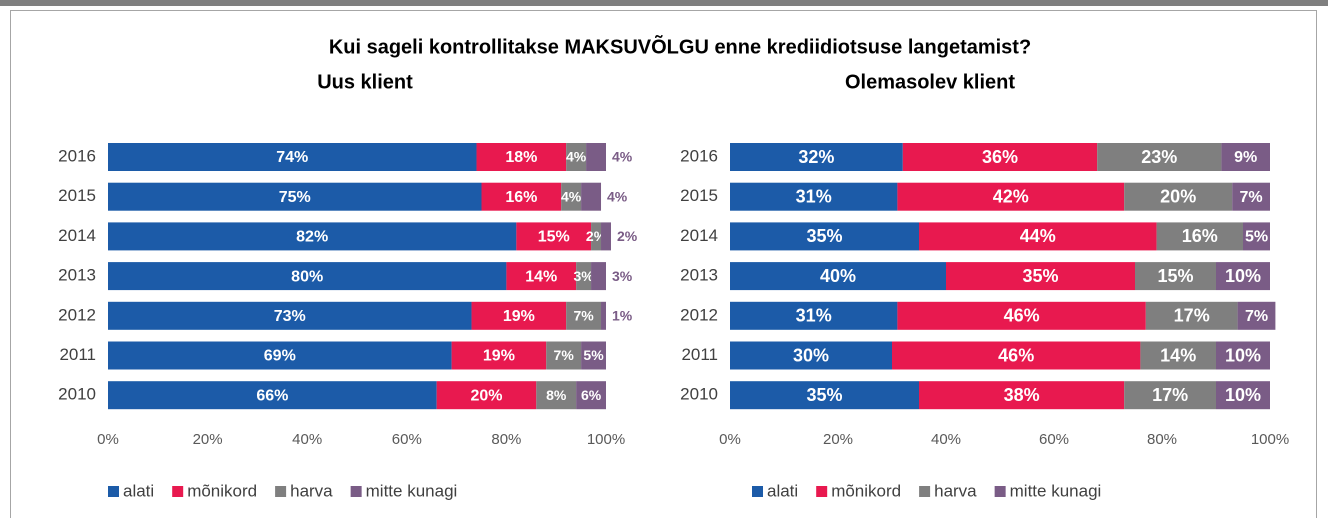 The width and height of the screenshot is (1328, 518). I want to click on y-tick-label: 2010, so click(699, 394).